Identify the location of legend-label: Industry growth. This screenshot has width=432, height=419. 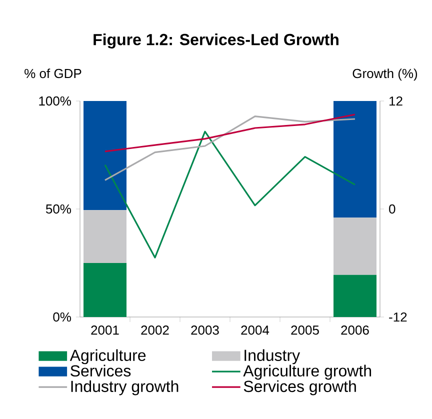
(124, 388).